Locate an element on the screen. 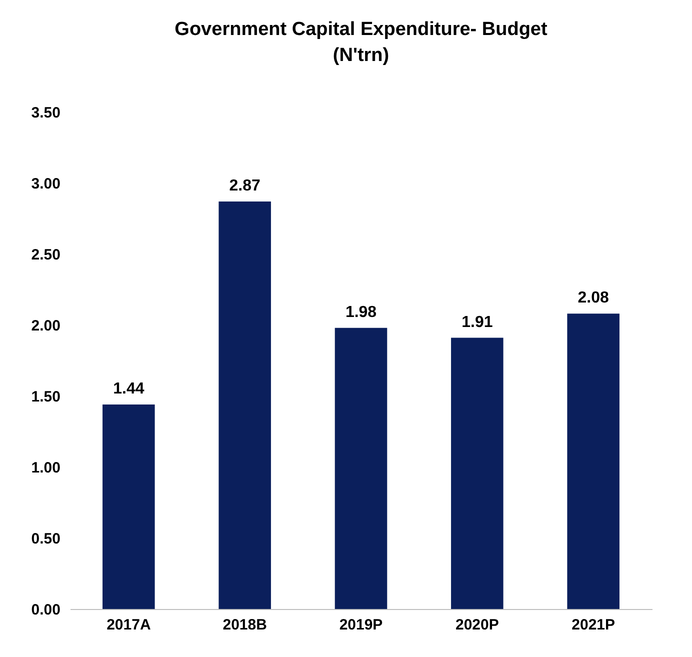  y-tick-label: 3.00 is located at coordinates (45, 184).